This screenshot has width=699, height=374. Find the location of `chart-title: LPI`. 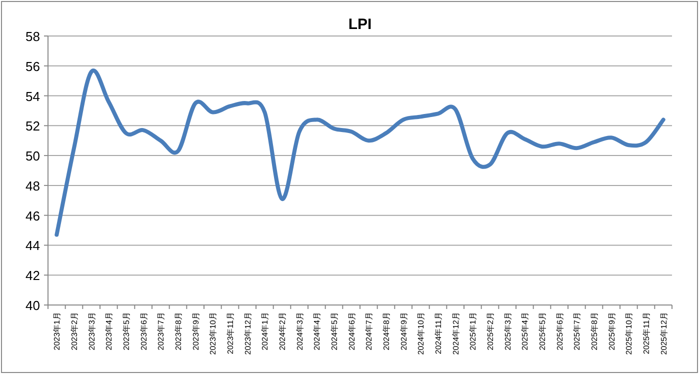

chart-title: LPI is located at coordinates (360, 24).